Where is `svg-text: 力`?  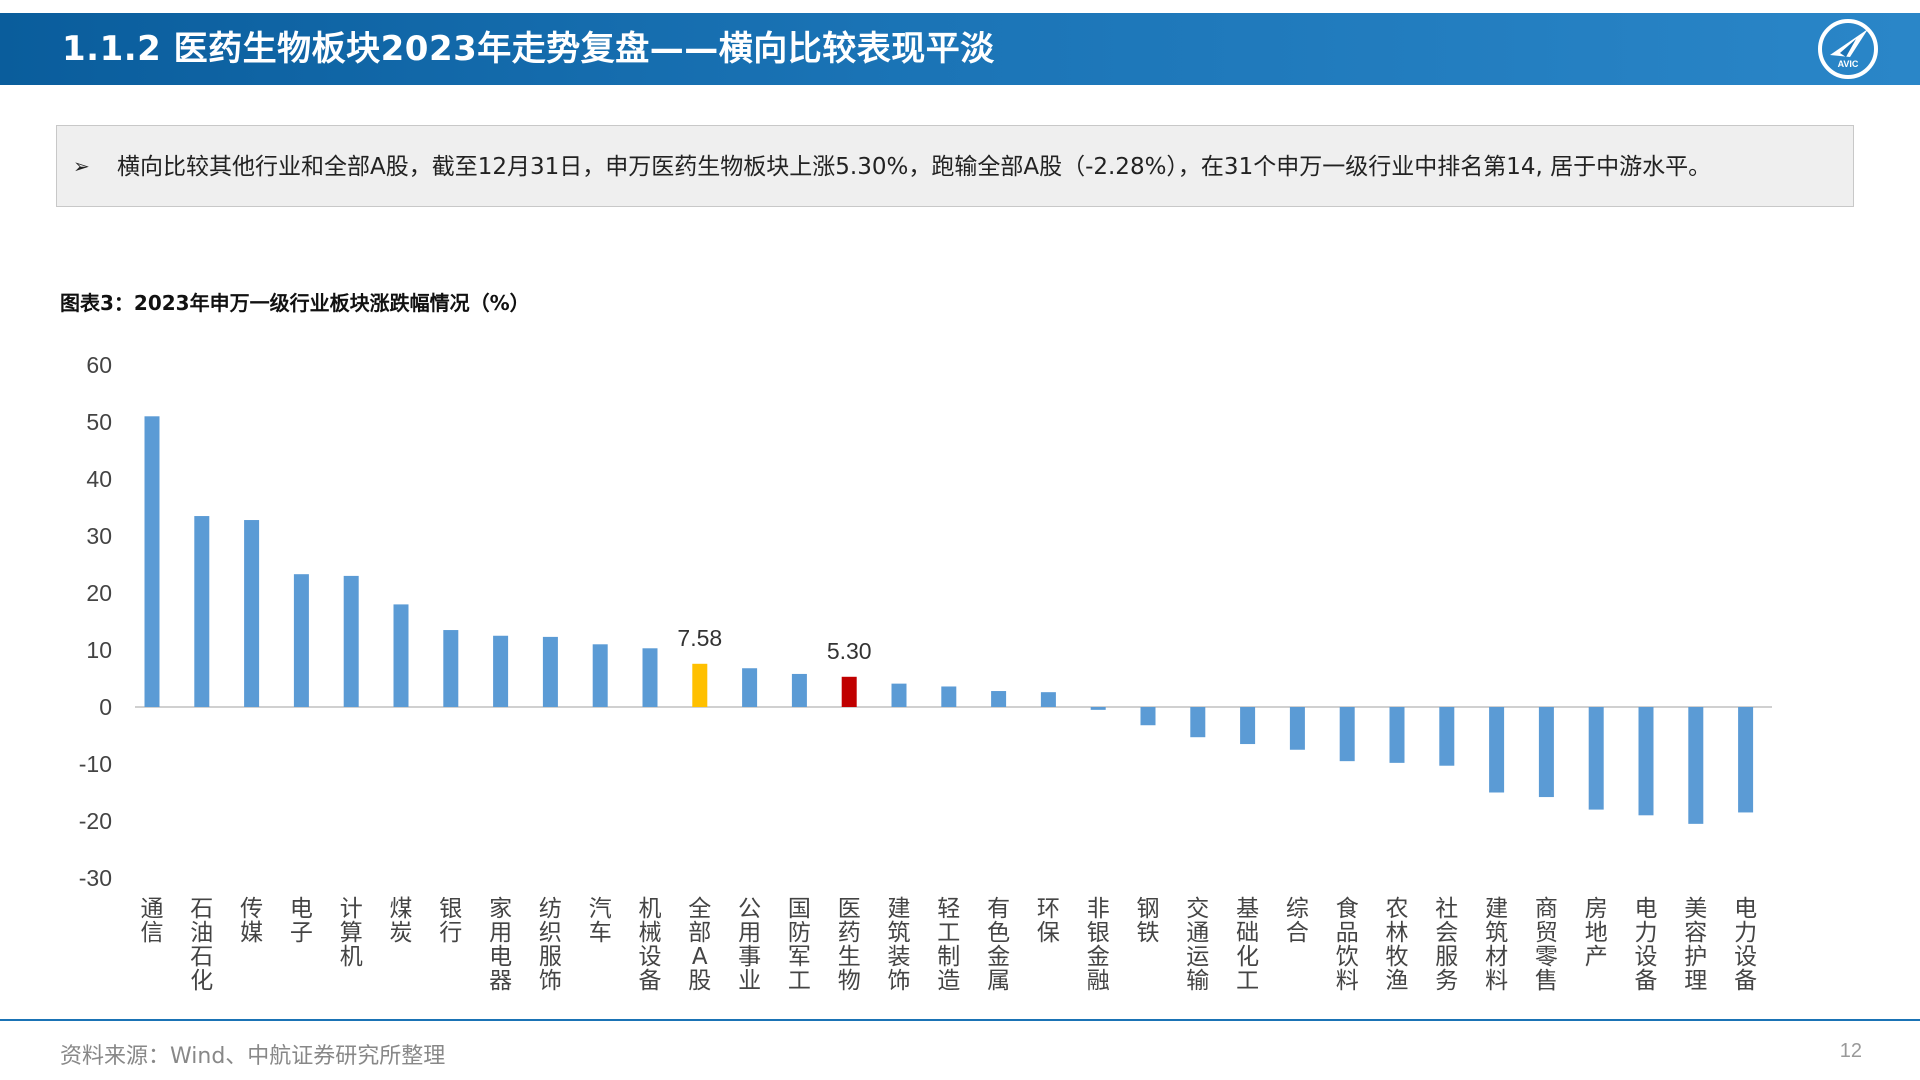 svg-text: 力 is located at coordinates (1745, 933).